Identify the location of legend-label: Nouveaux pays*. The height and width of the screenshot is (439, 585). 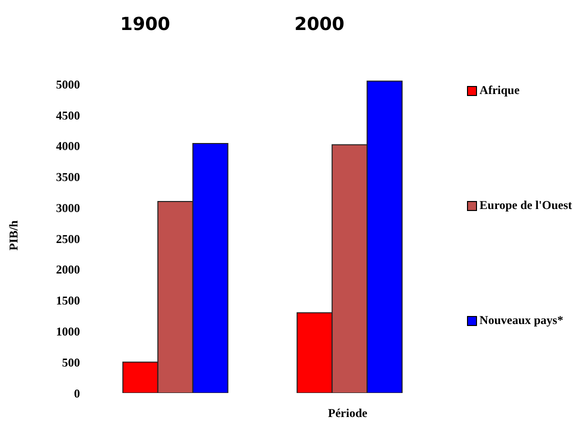
(522, 320).